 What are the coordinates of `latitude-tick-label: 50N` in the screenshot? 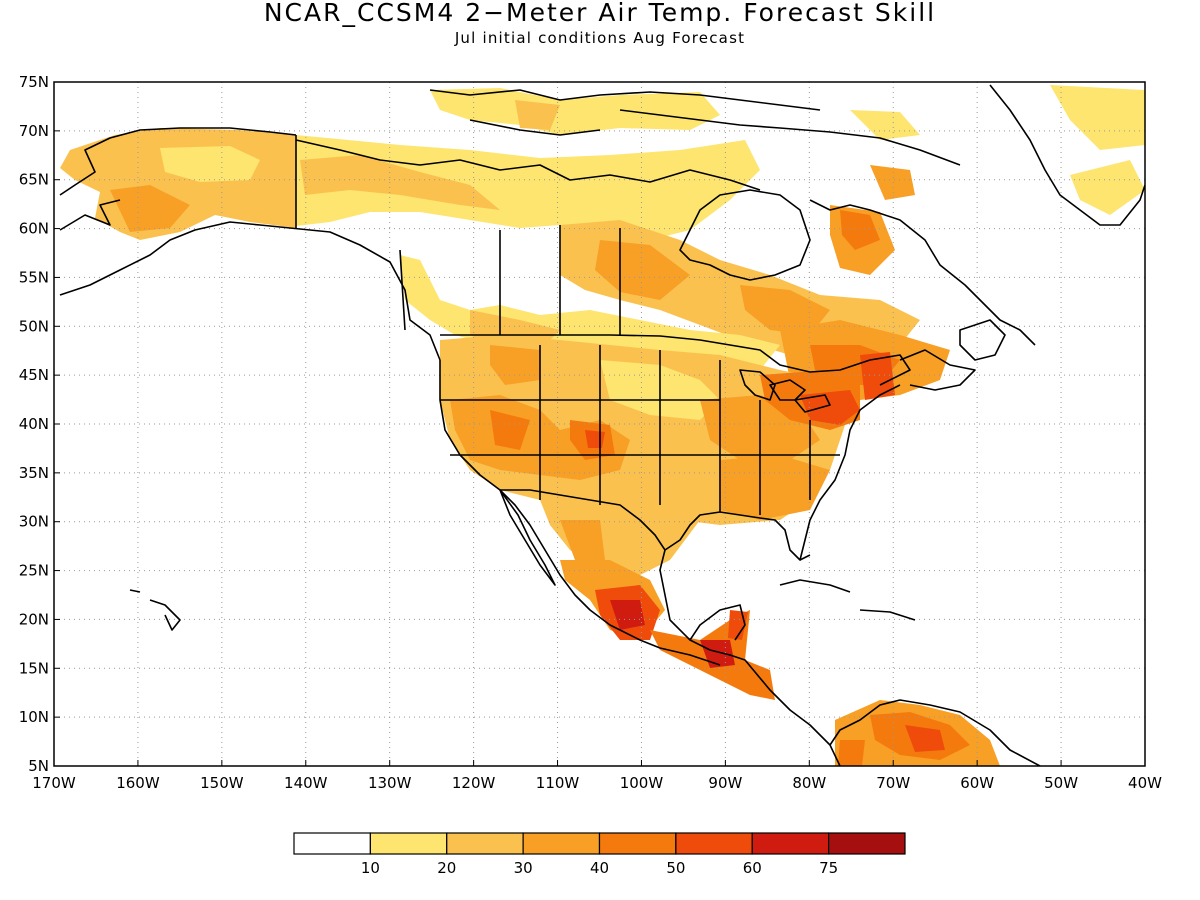 It's located at (34, 326).